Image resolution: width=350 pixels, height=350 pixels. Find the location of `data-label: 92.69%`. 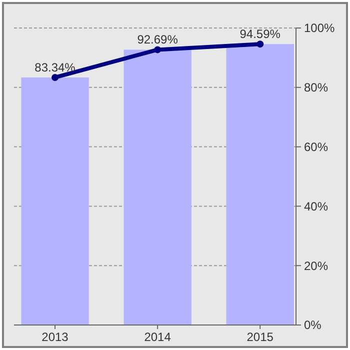

data-label: 92.69% is located at coordinates (157, 39).